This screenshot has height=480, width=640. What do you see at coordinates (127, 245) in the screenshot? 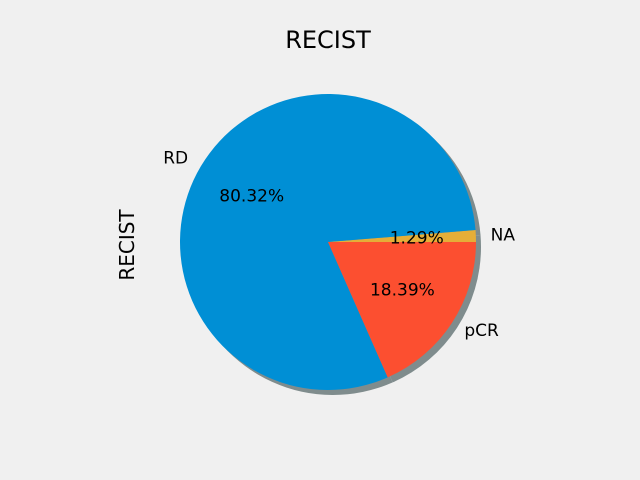
I see `y-axis-label: RECIST` at bounding box center [127, 245].